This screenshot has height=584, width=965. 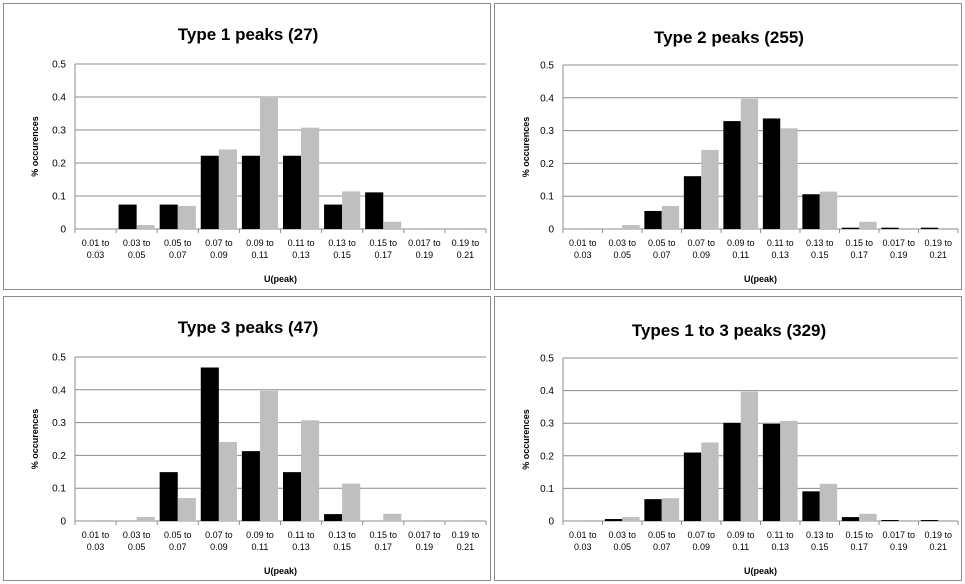 What do you see at coordinates (63, 522) in the screenshot?
I see `chart-3-y-tick-label: 0` at bounding box center [63, 522].